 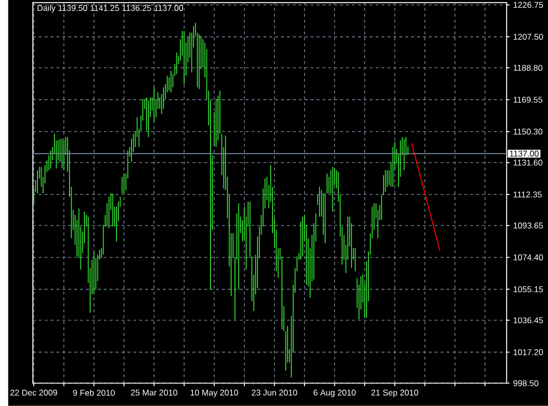 What do you see at coordinates (528, 195) in the screenshot?
I see `y-tick-label: 1112.35` at bounding box center [528, 195].